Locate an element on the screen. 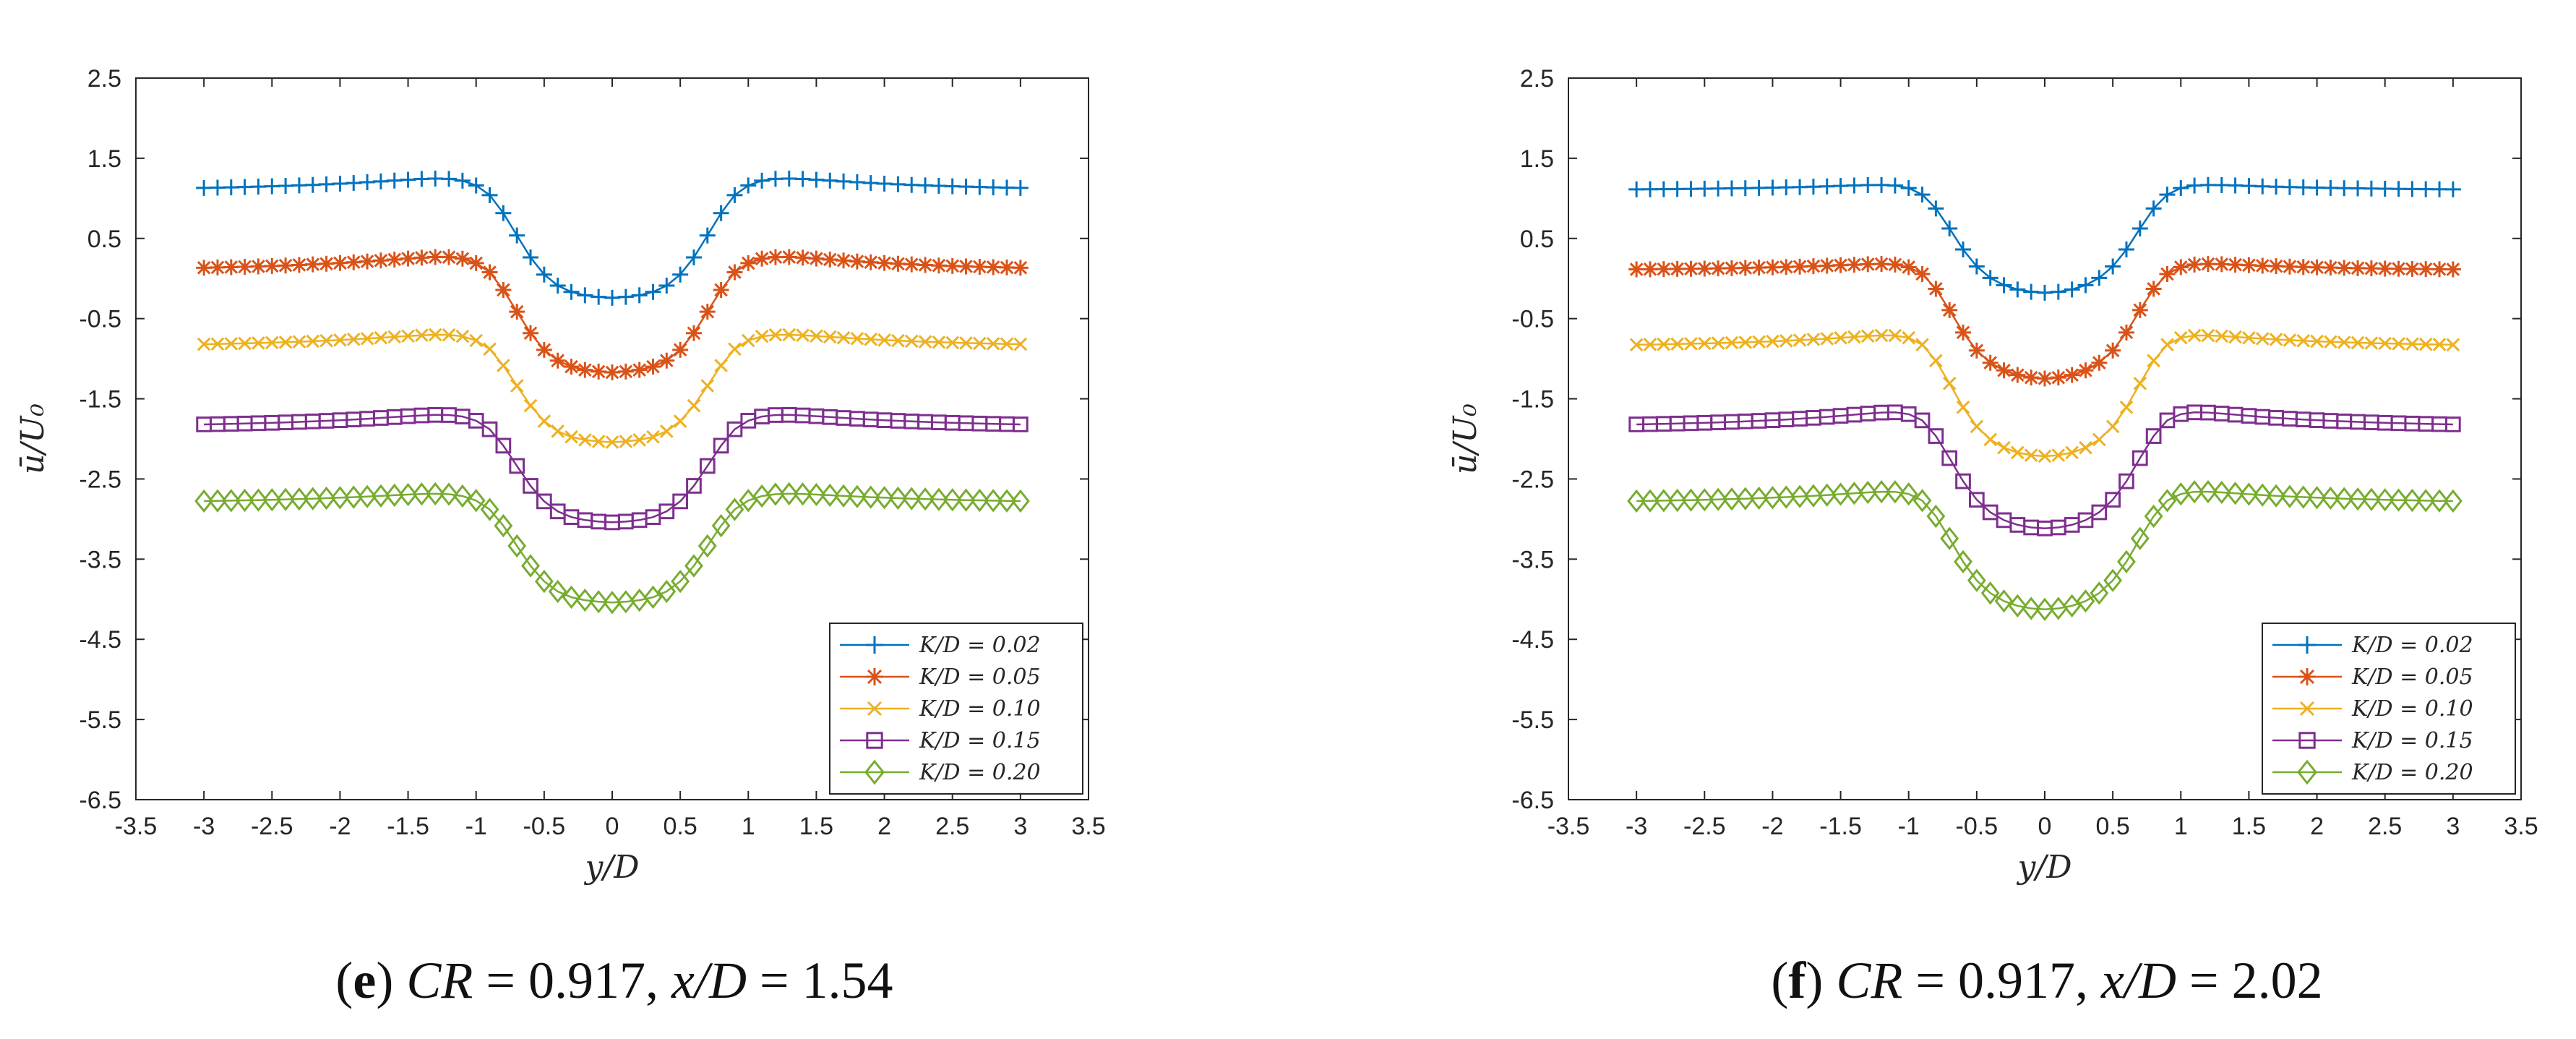 The image size is (2576, 1039). series-diamond is located at coordinates (612, 548).